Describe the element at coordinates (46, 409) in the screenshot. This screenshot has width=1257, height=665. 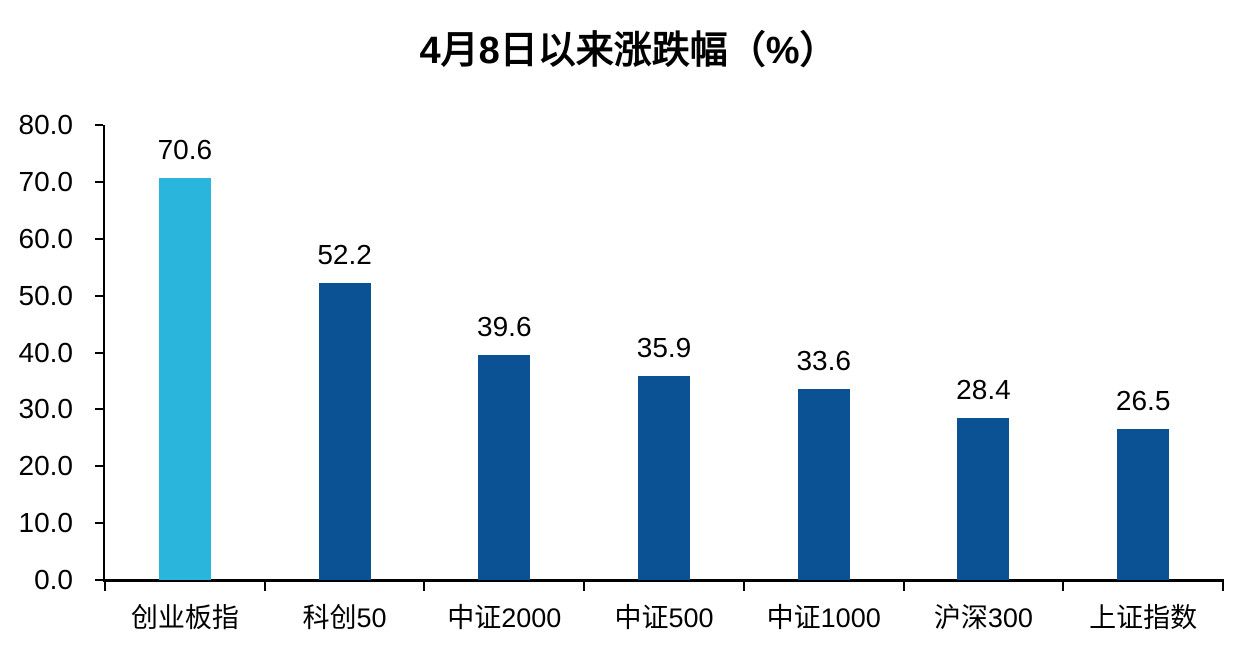
I see `y-axis-tick-label: 30.0` at that location.